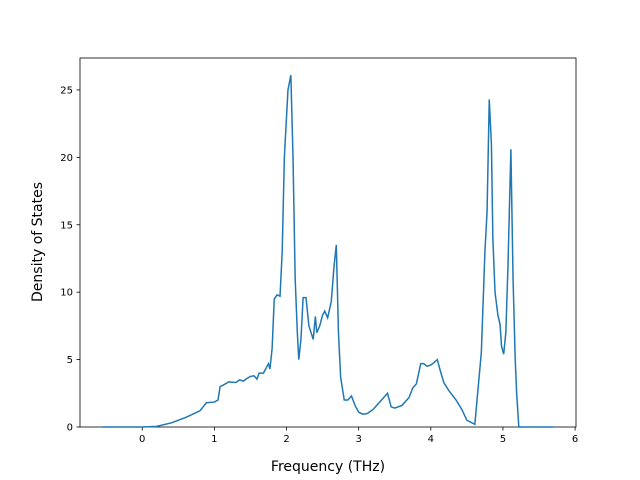  I want to click on y-tick-label: 5, so click(70, 360).